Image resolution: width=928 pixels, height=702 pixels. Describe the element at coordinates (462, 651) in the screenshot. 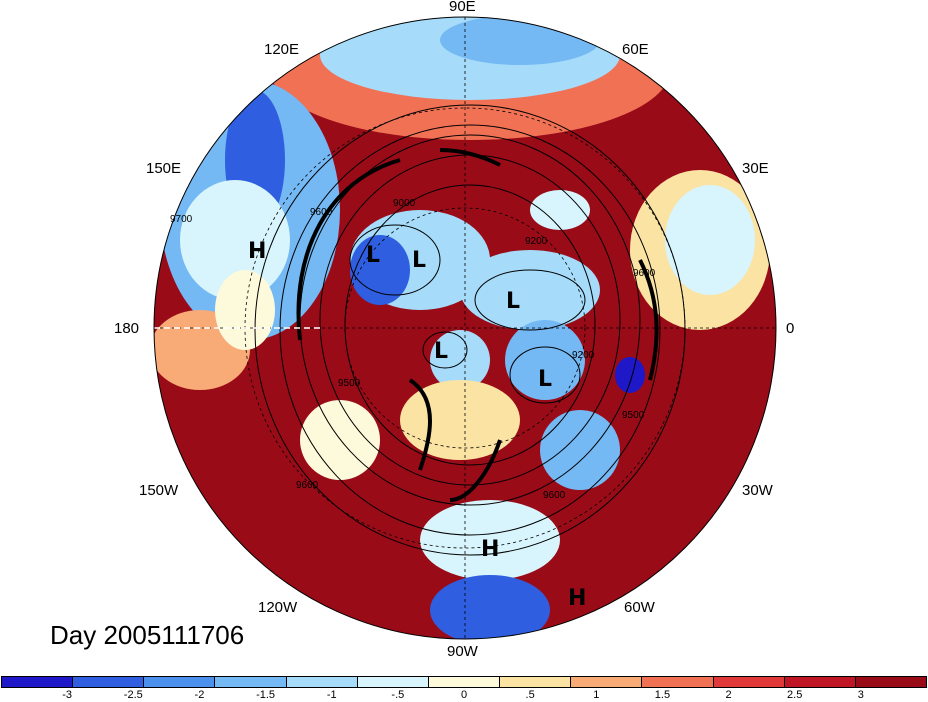

I see `lon-label-90w: 90W` at that location.